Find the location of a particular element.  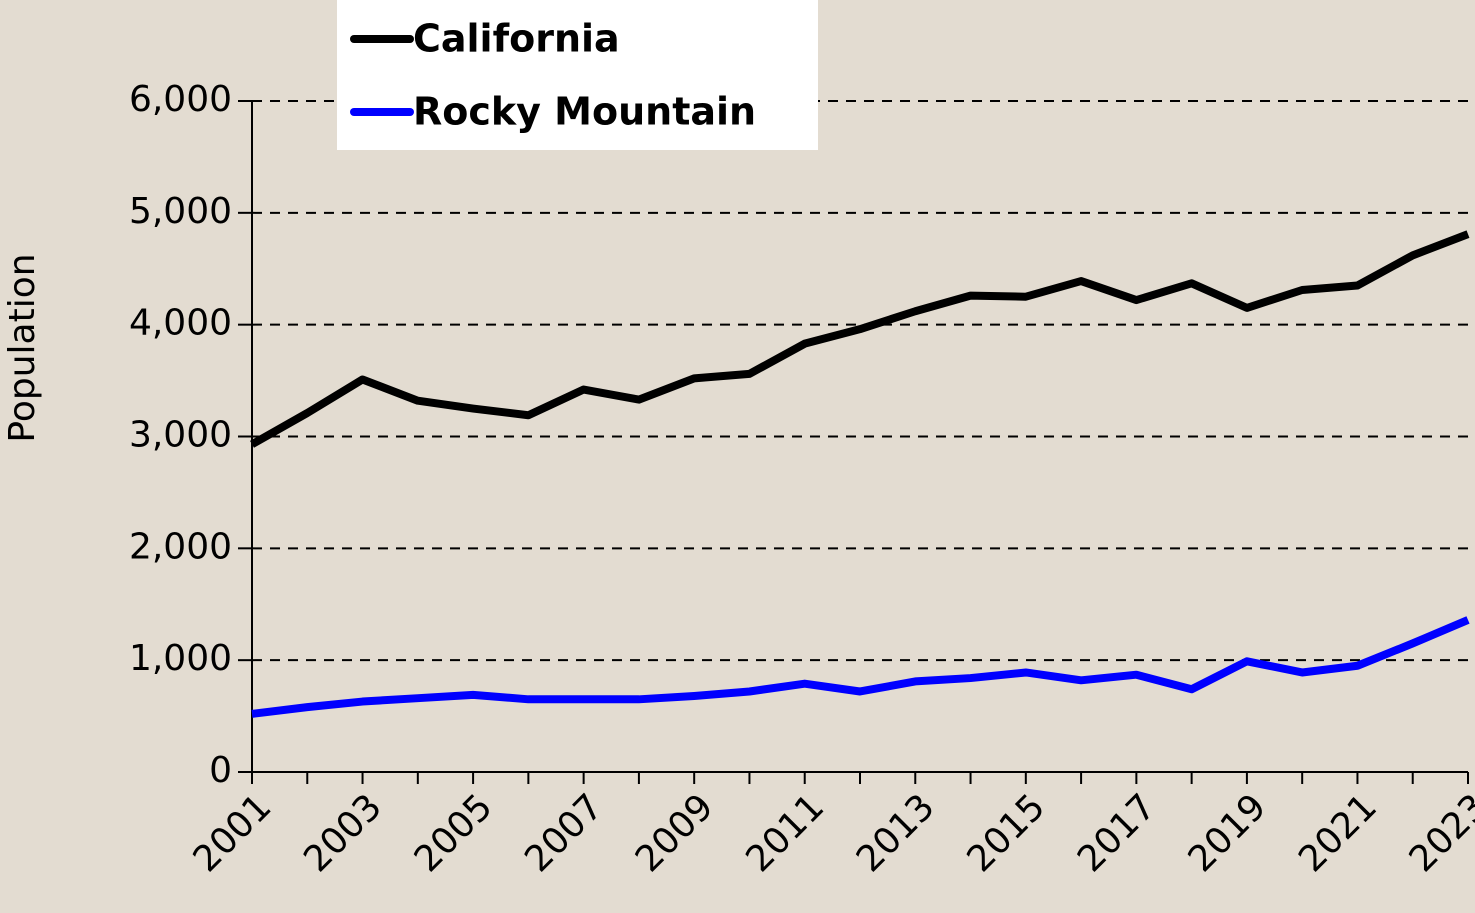

y-axis-label: Population is located at coordinates (22, 347).